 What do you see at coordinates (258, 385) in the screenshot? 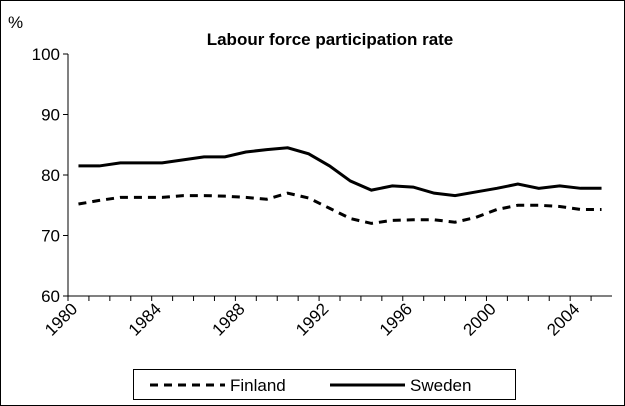
I see `legend-label: Finland` at bounding box center [258, 385].